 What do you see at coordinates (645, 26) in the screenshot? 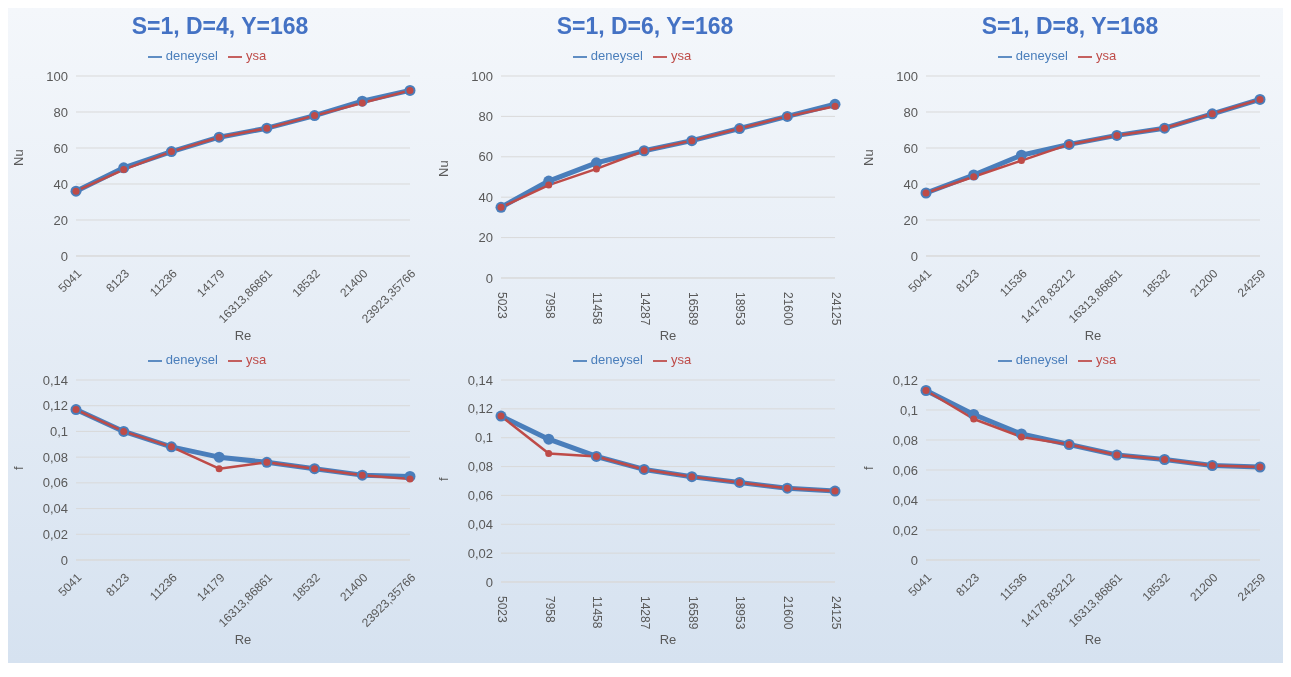
I see `chart-title: S=1, D=6, Y=168` at bounding box center [645, 26].